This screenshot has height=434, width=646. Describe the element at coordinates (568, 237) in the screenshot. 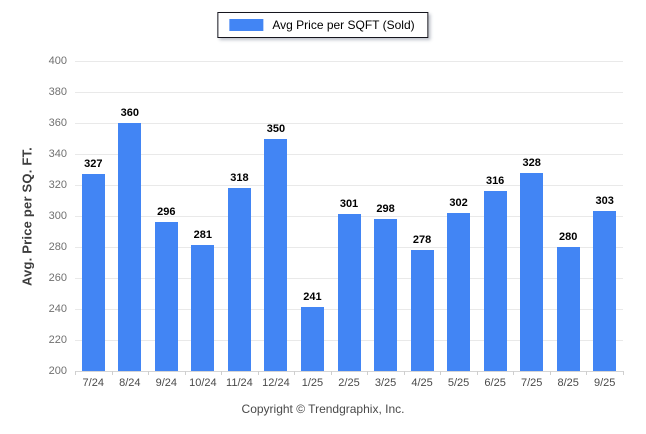

I see `bar-value-label: 280` at that location.